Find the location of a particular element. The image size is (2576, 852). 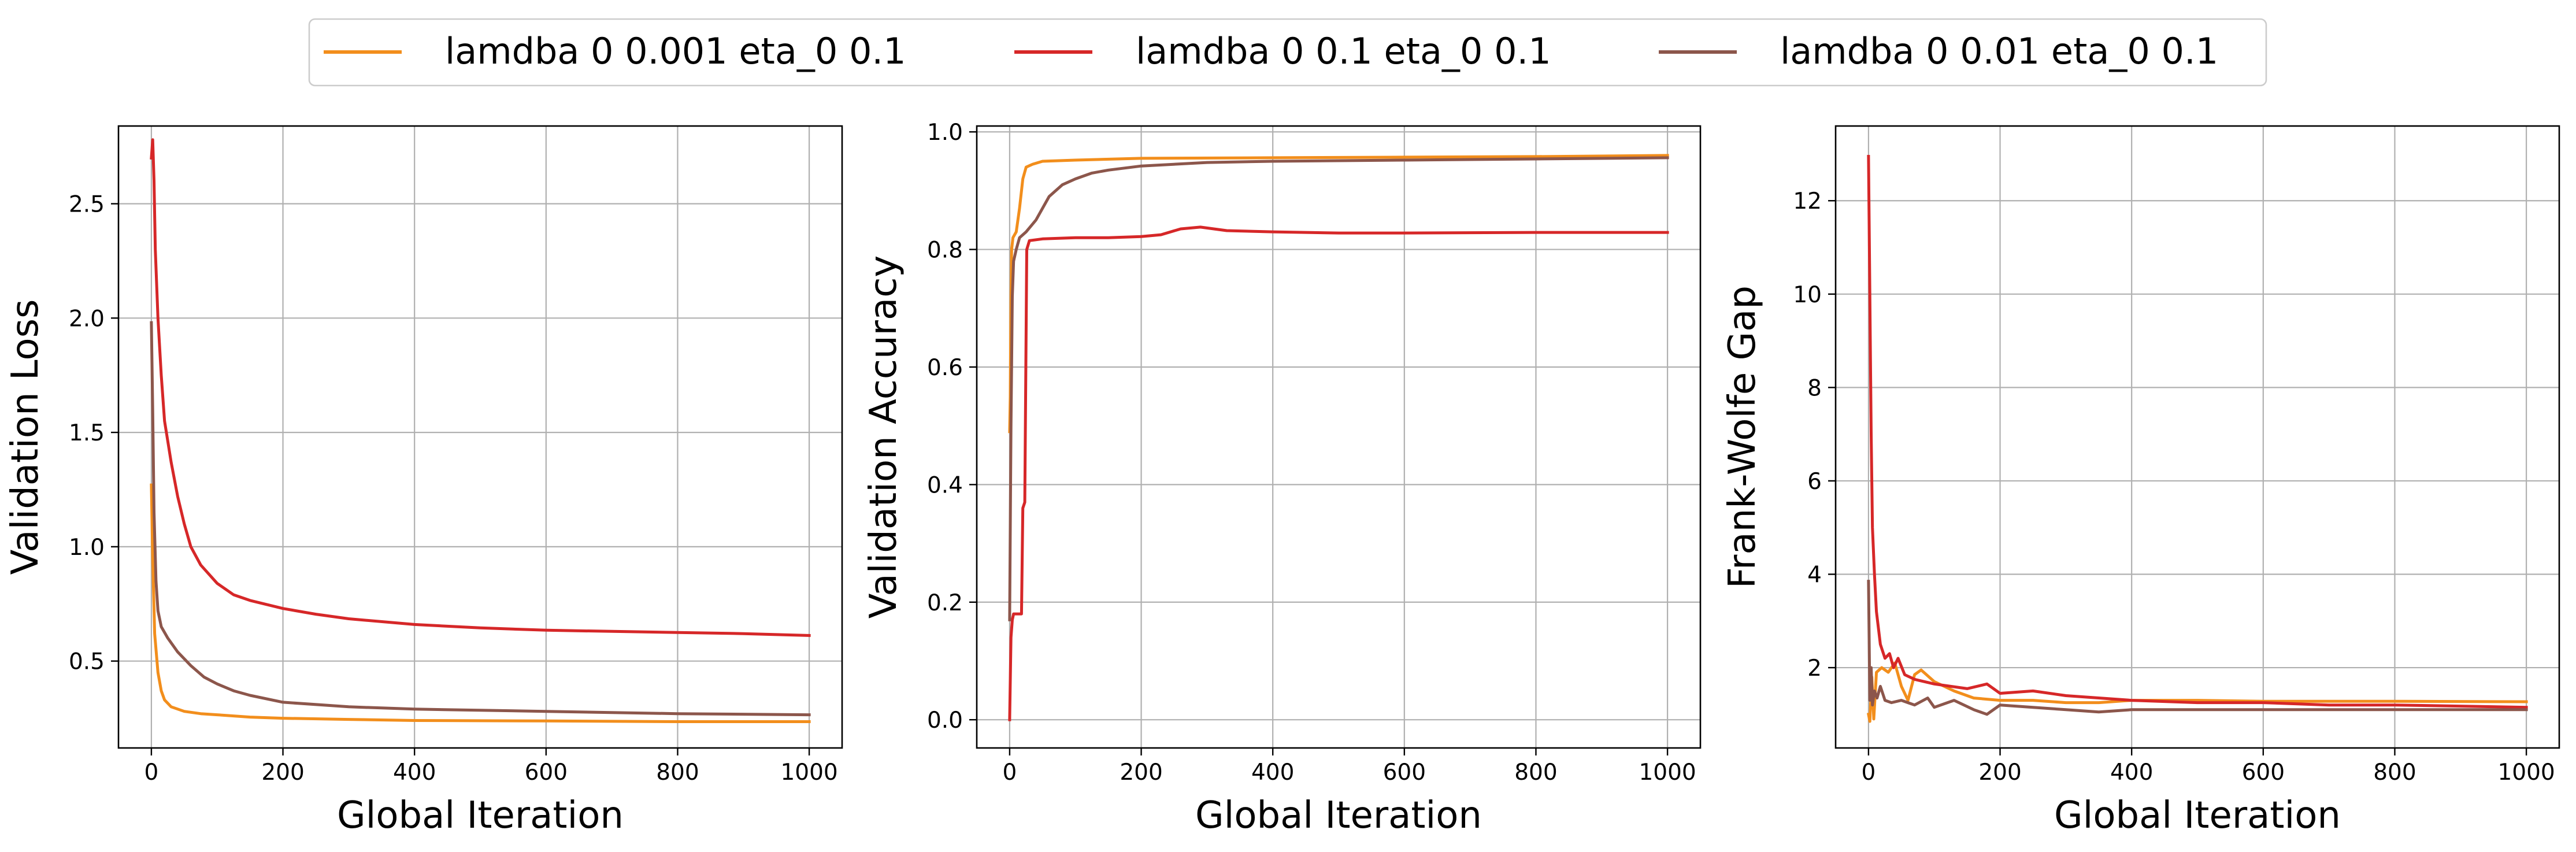

legend-box is located at coordinates (1287, 53).